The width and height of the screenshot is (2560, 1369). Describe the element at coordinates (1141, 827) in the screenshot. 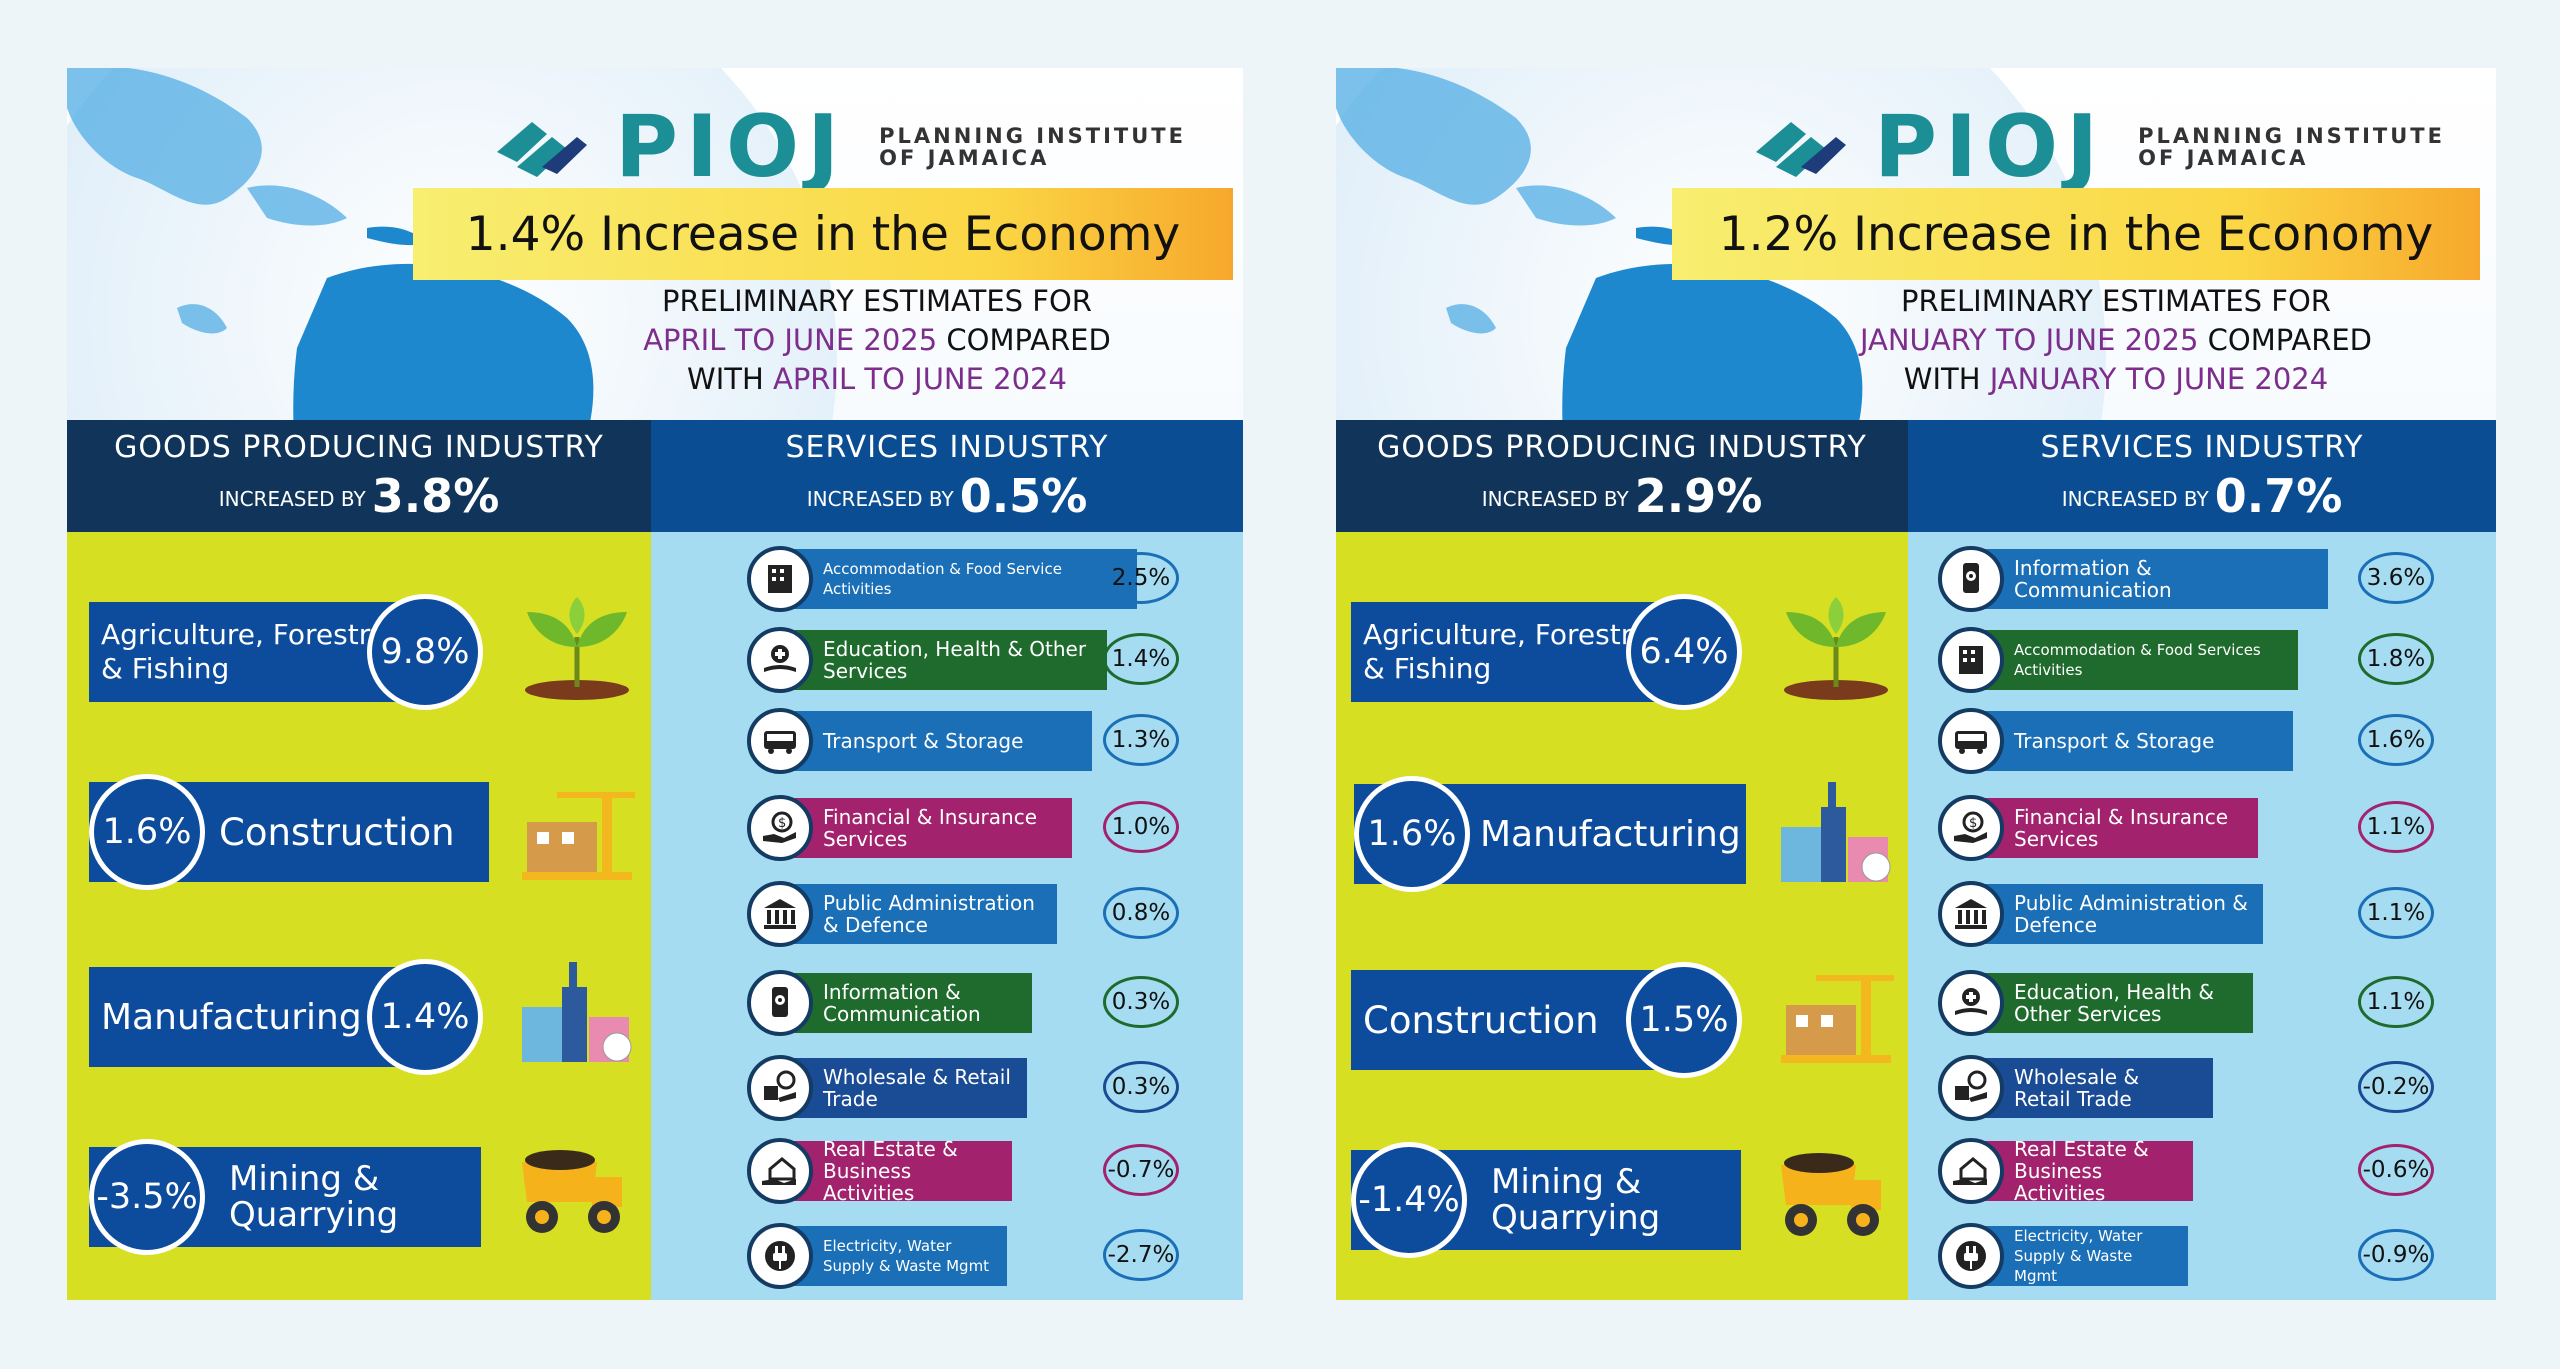

I see `service-item-value: 1.0%` at that location.